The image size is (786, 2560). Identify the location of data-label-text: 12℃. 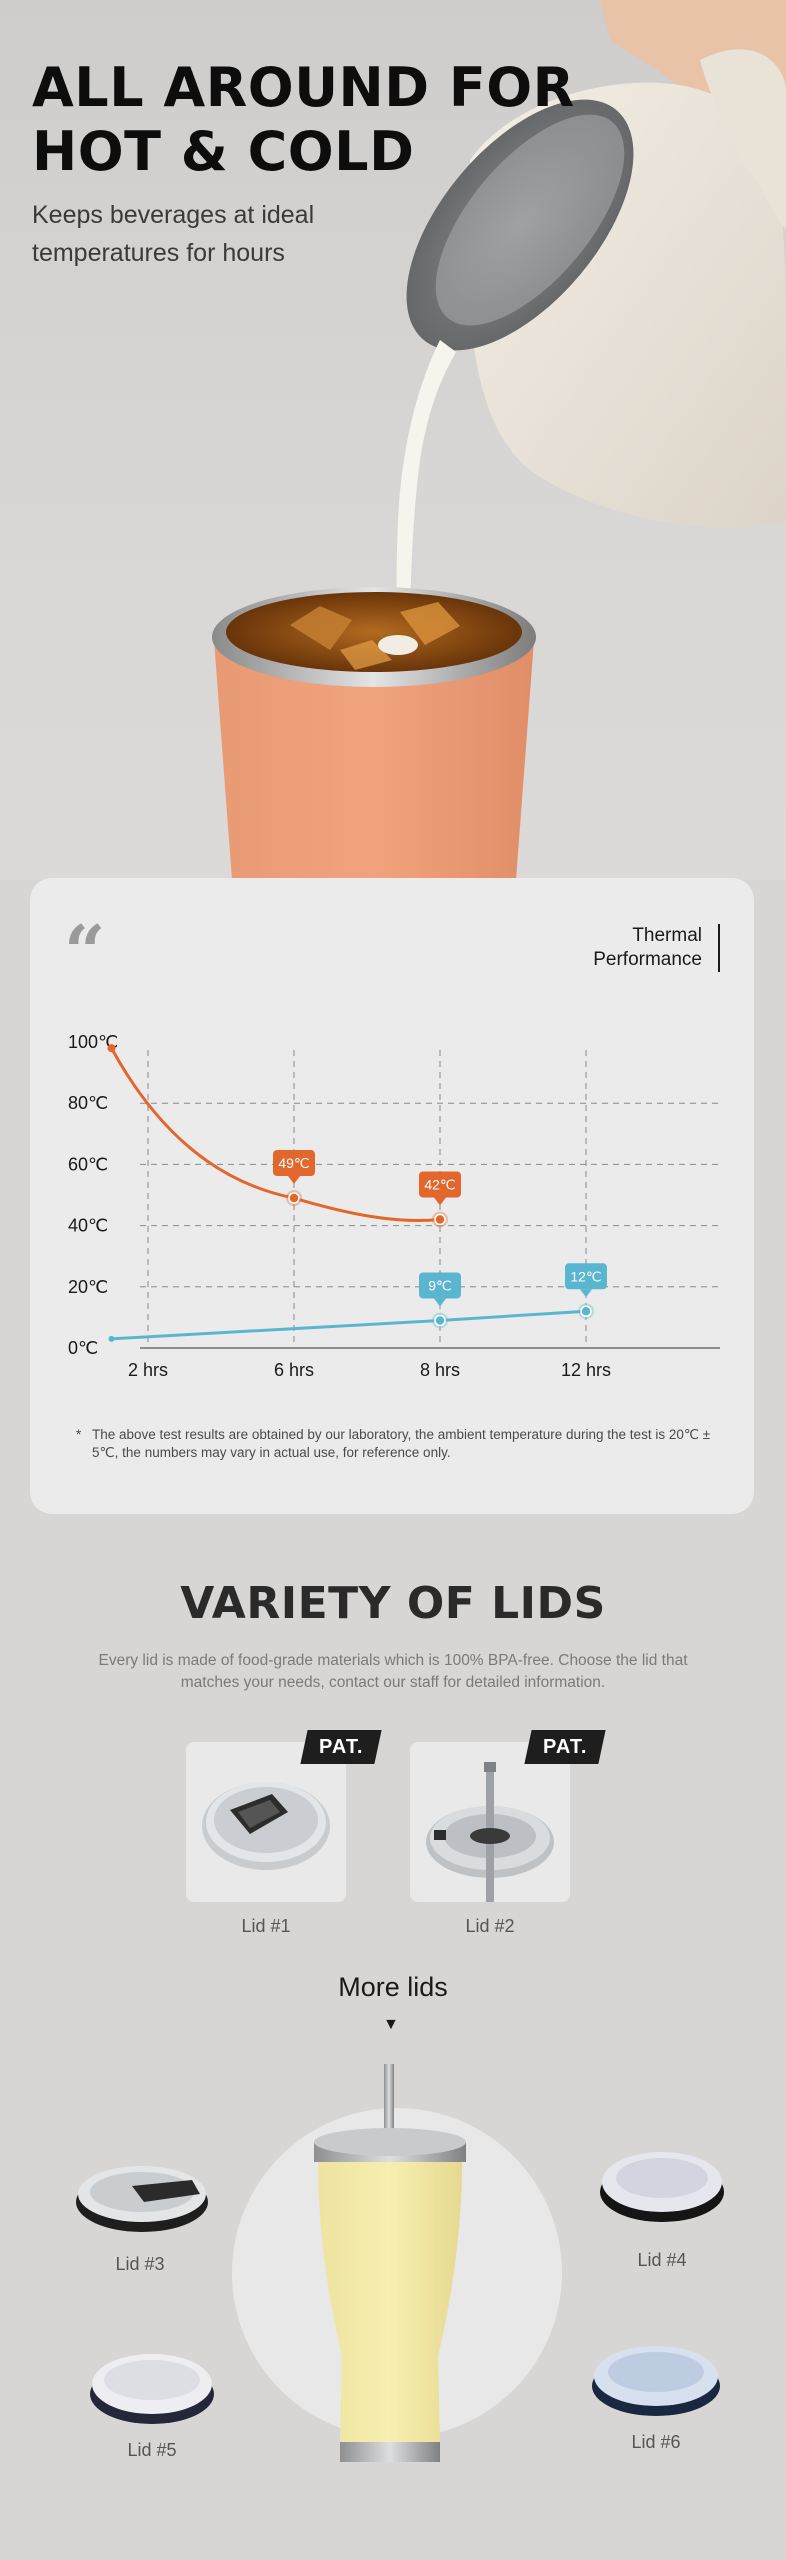
(585, 1276).